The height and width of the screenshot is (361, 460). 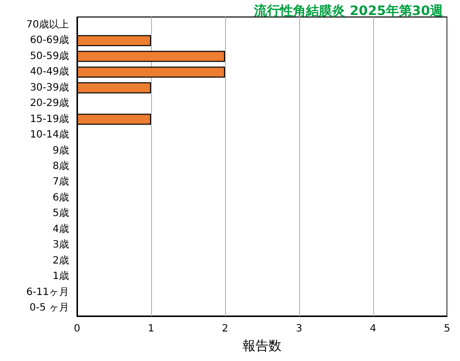 I want to click on y-tick-label: 3歳, so click(x=60, y=244).